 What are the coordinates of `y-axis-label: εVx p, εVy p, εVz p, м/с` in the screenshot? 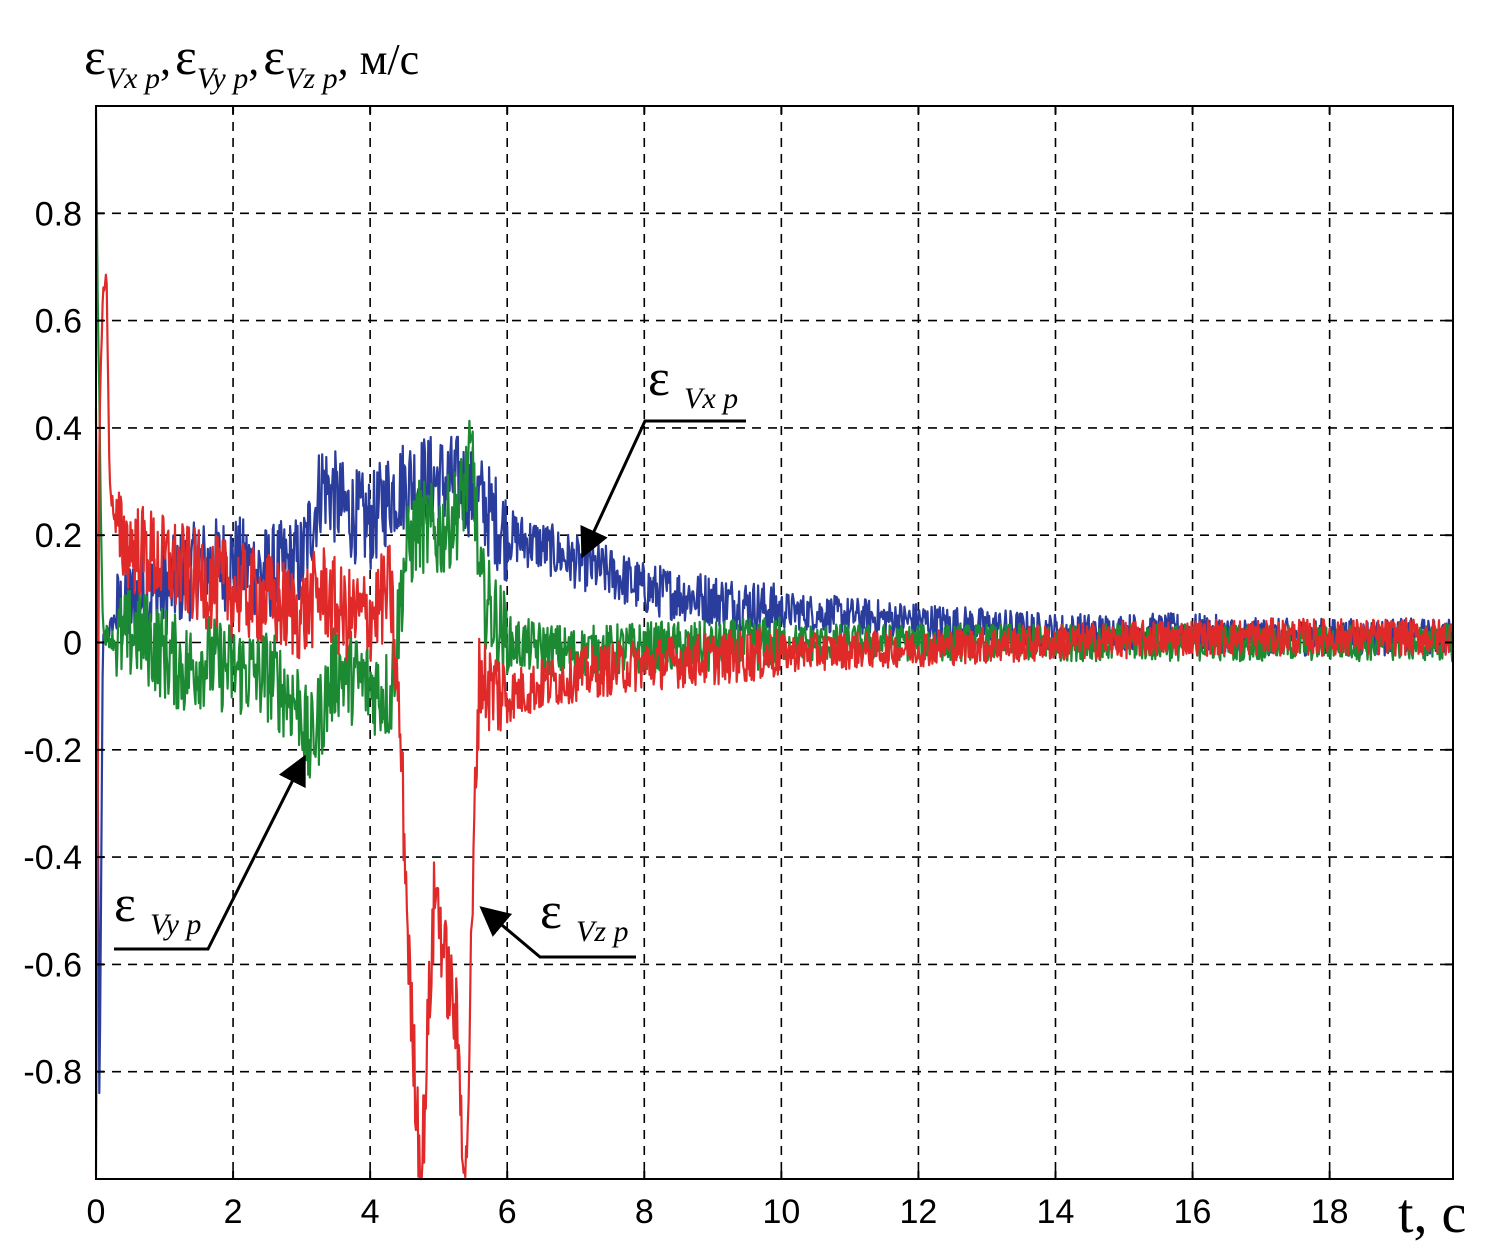 It's located at (252, 61).